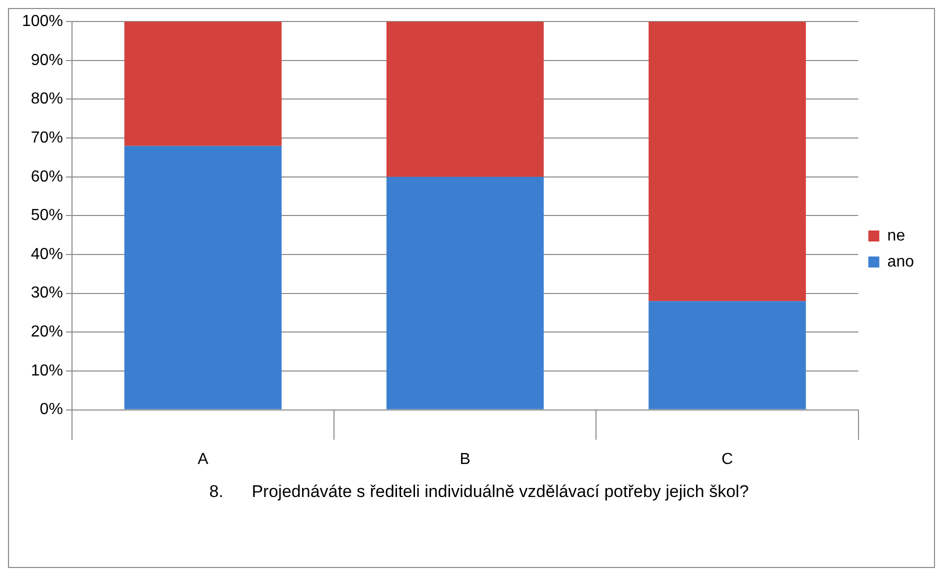 This screenshot has width=945, height=578. I want to click on y-tick-label: 50%, so click(46, 215).